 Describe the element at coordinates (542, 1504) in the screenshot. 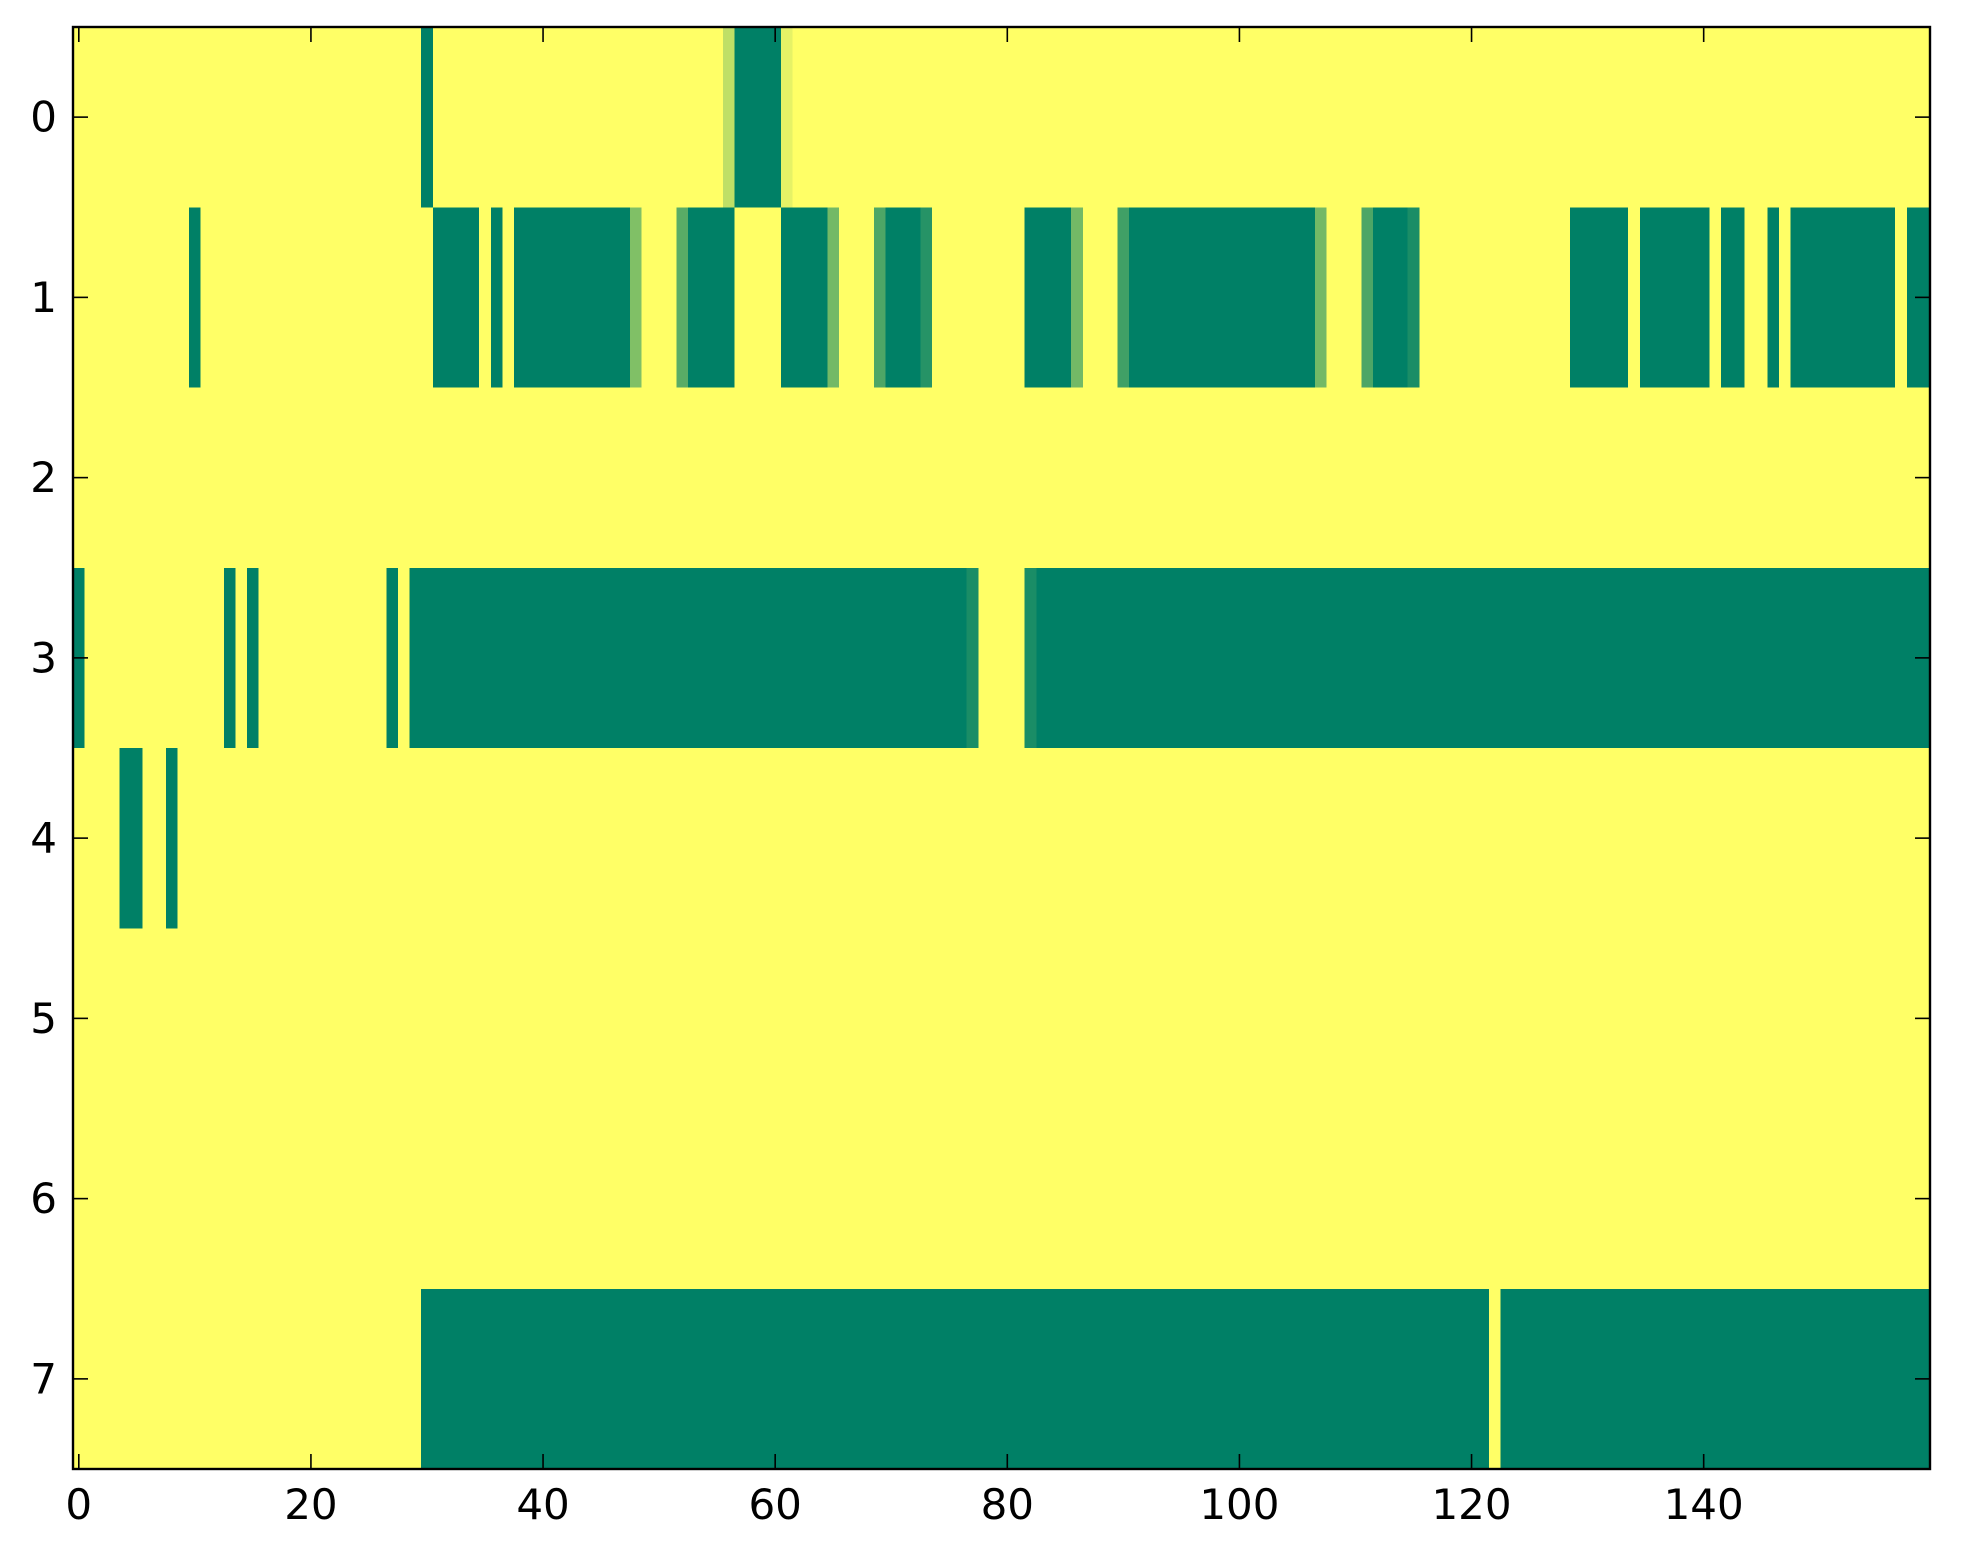

I see `x-tick-label-40: 40` at that location.